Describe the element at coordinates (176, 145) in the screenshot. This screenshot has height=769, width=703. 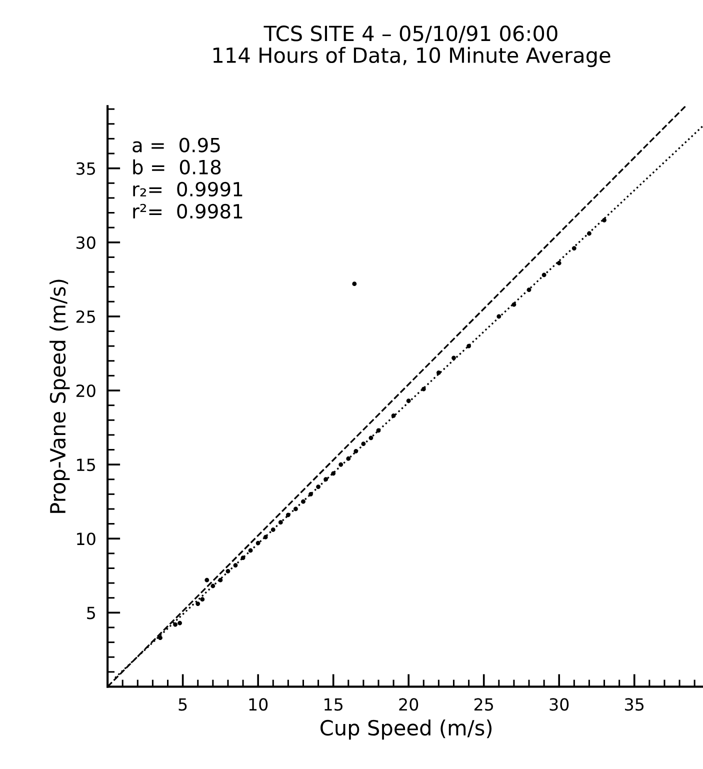
I see `annotation: a = 0.95` at that location.